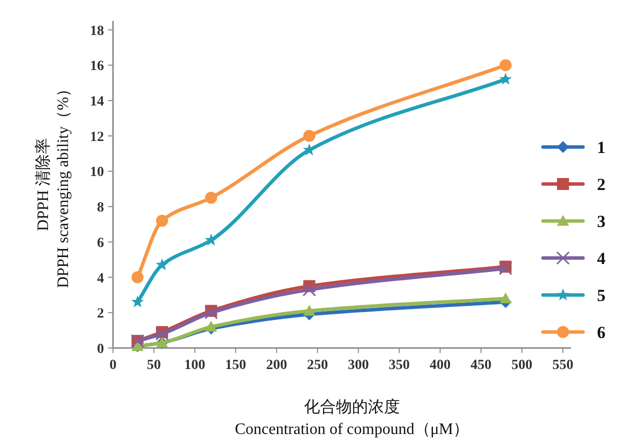  I want to click on x-tick-label: 500, so click(521, 365).